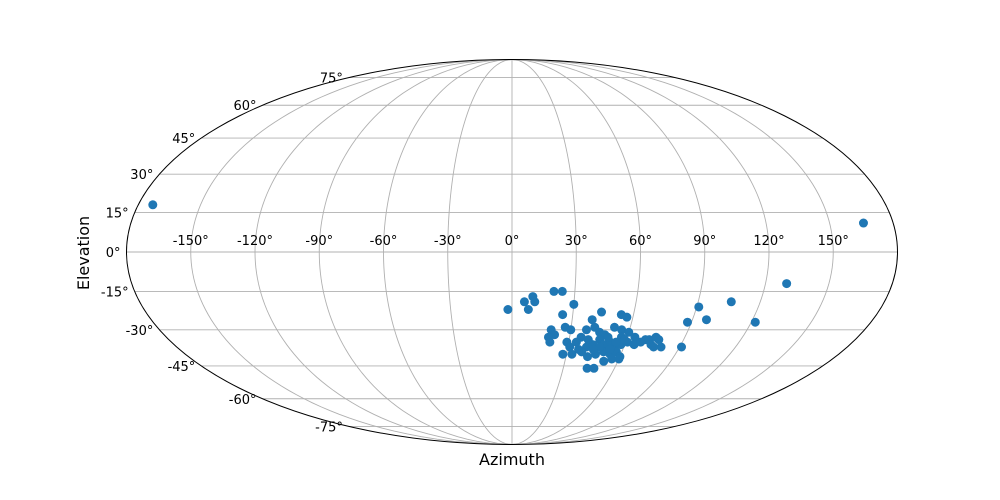  Describe the element at coordinates (331, 79) in the screenshot. I see `y-tick-label: 75°` at that location.